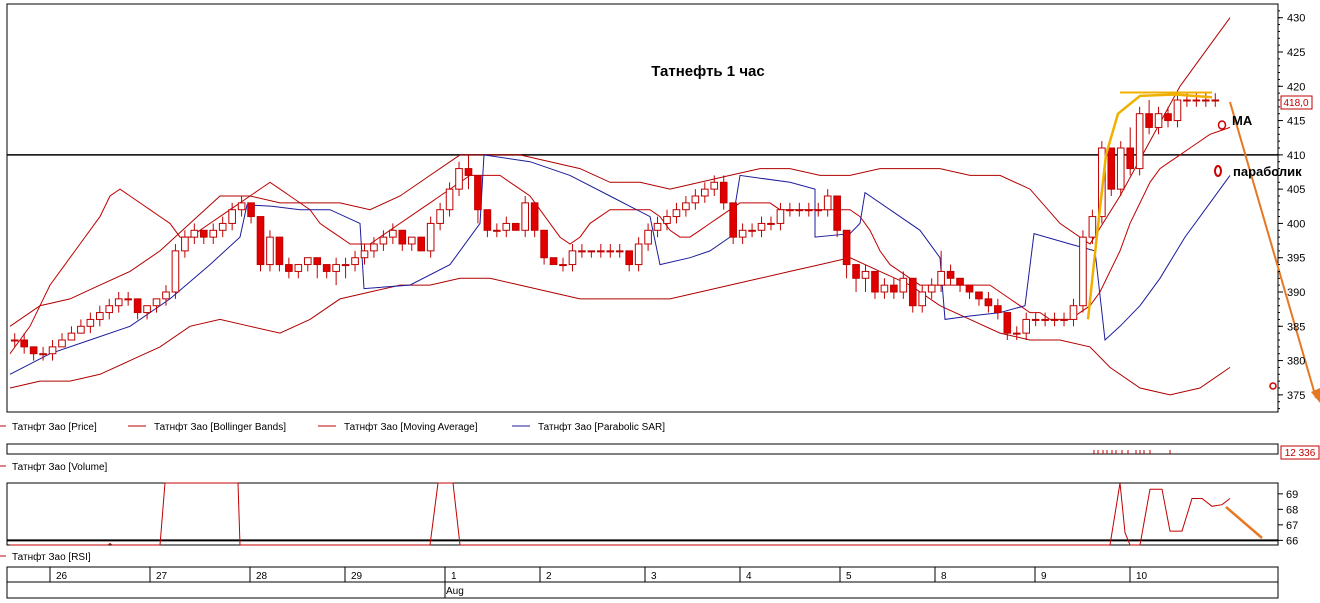  What do you see at coordinates (1149, 206) in the screenshot?
I see `trend-curve` at bounding box center [1149, 206].